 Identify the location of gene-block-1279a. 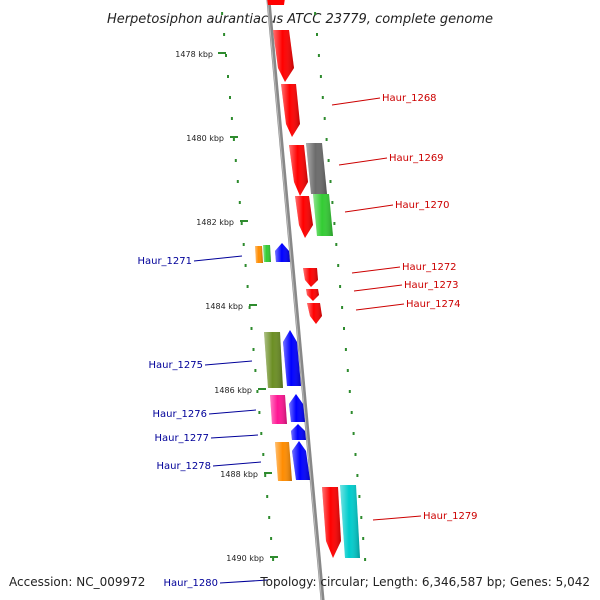
(331, 522).